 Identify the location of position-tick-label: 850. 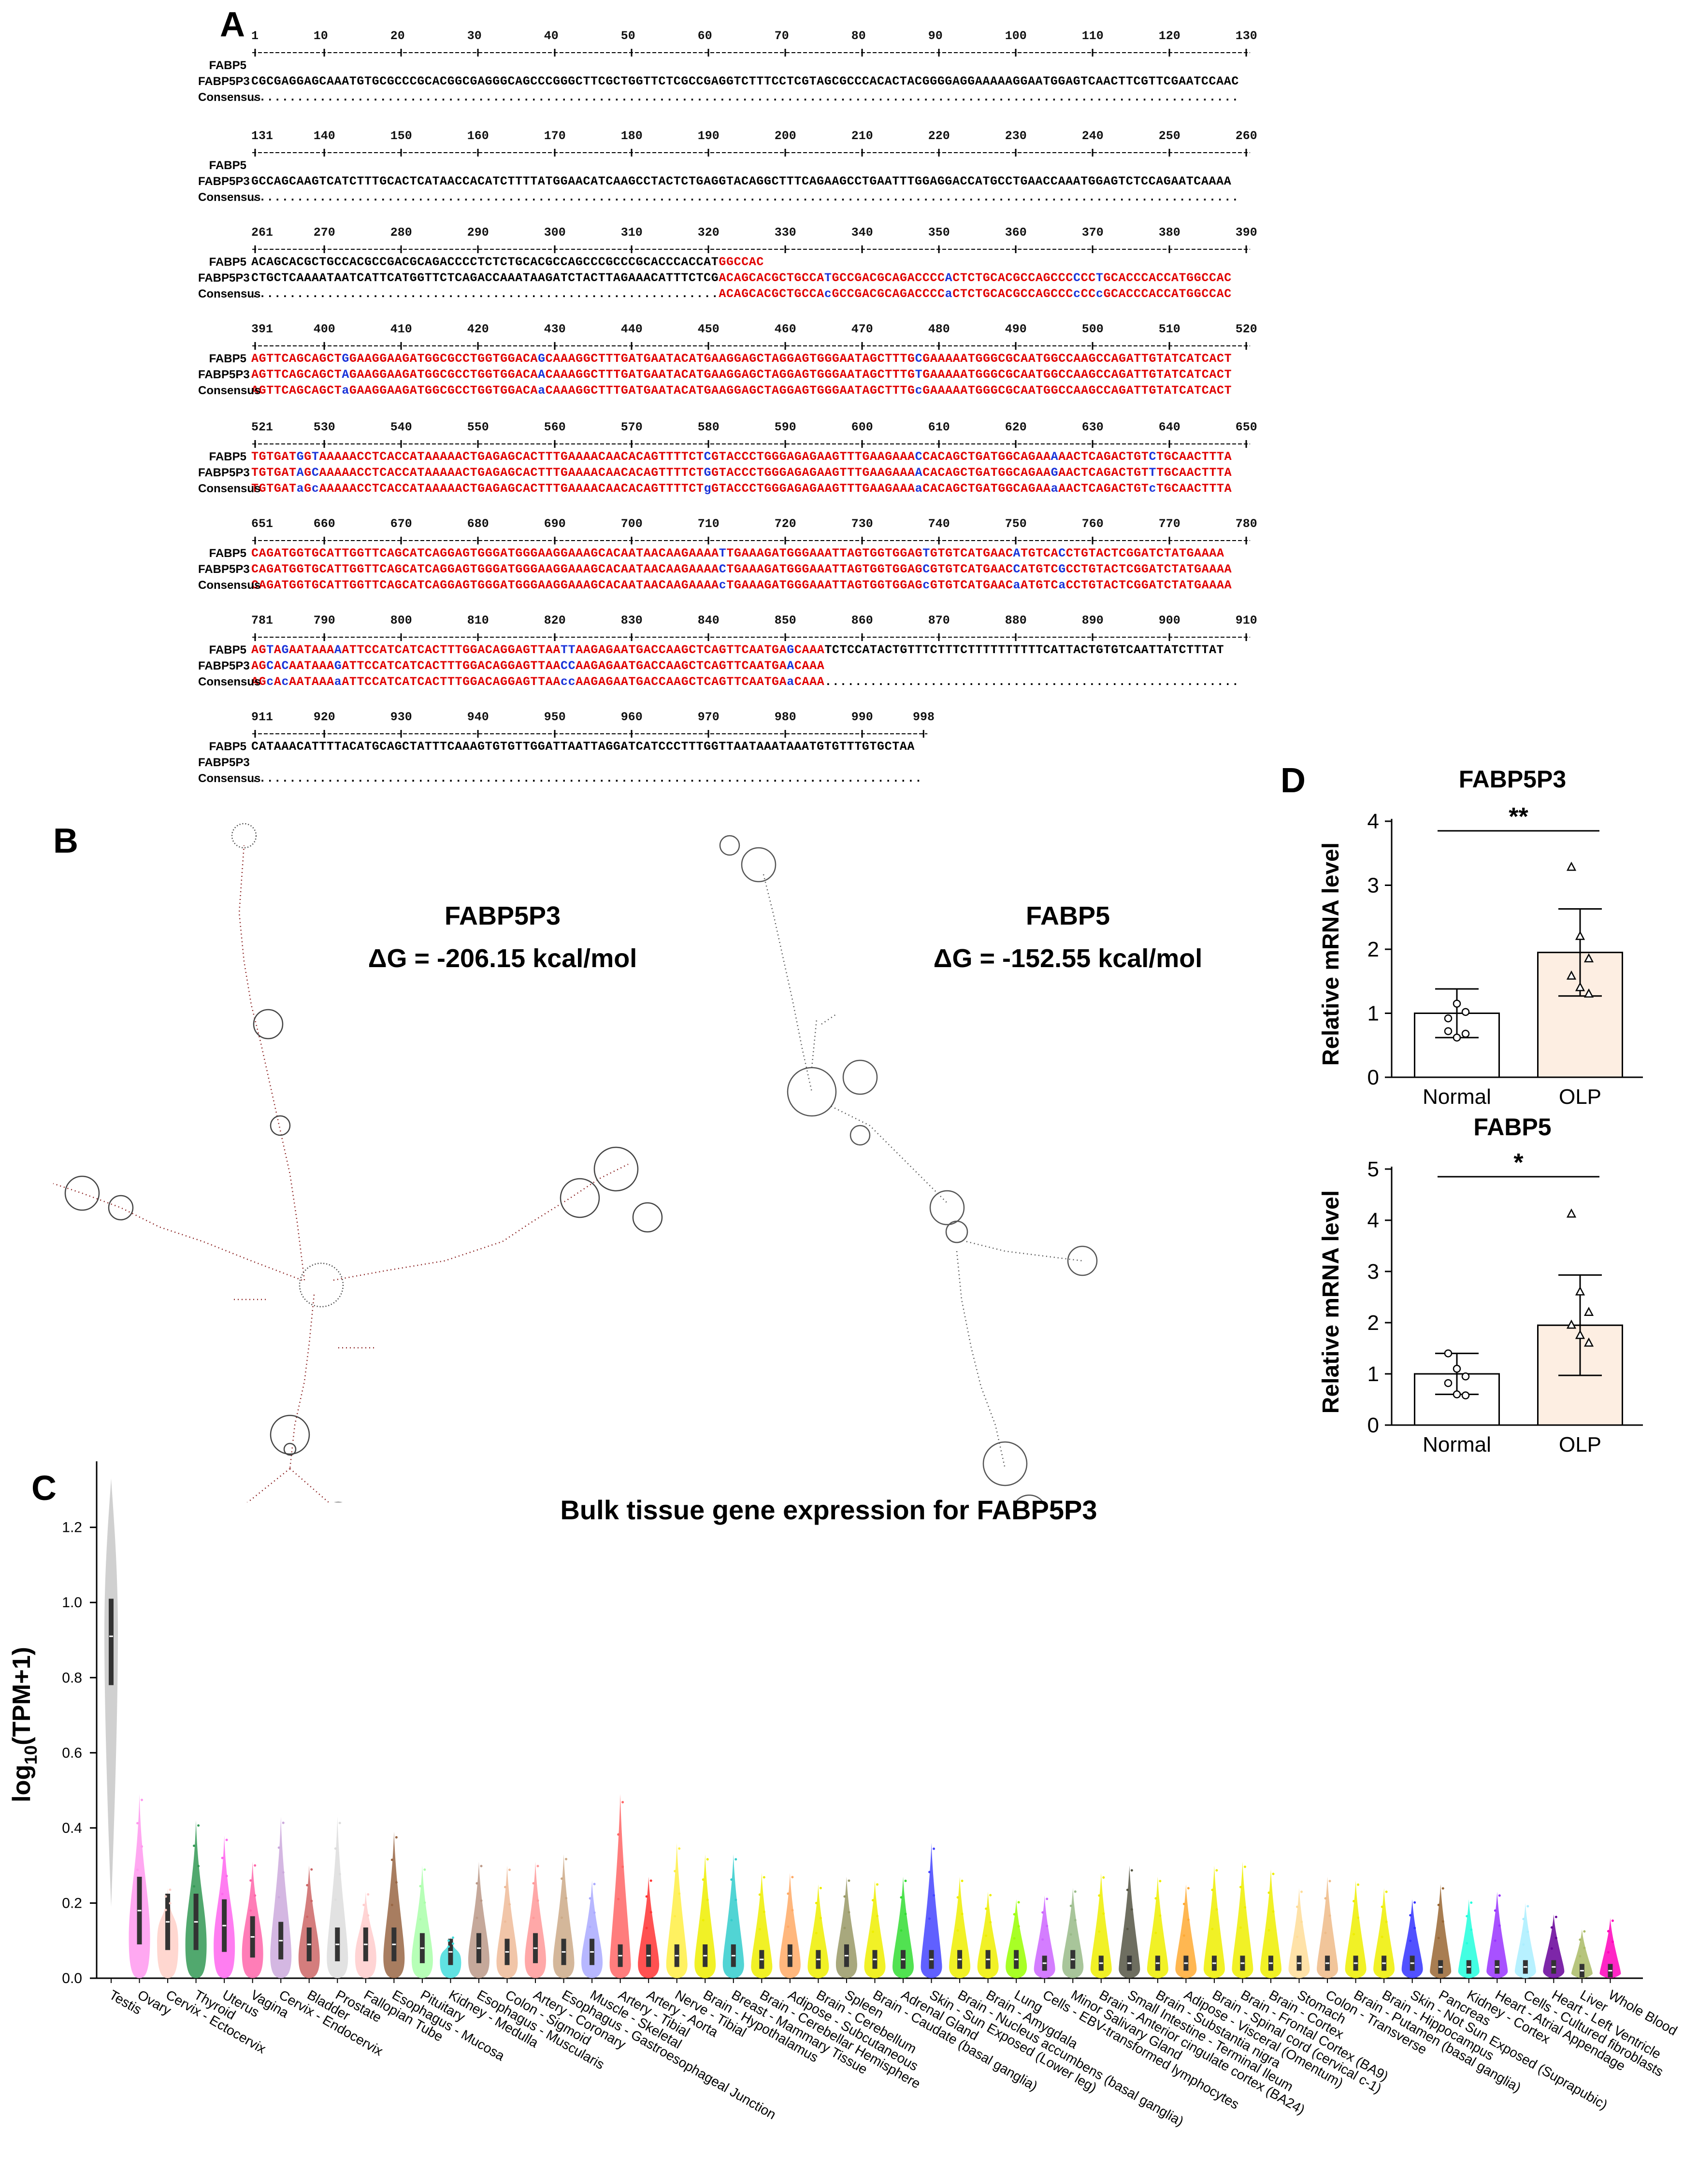
(785, 621).